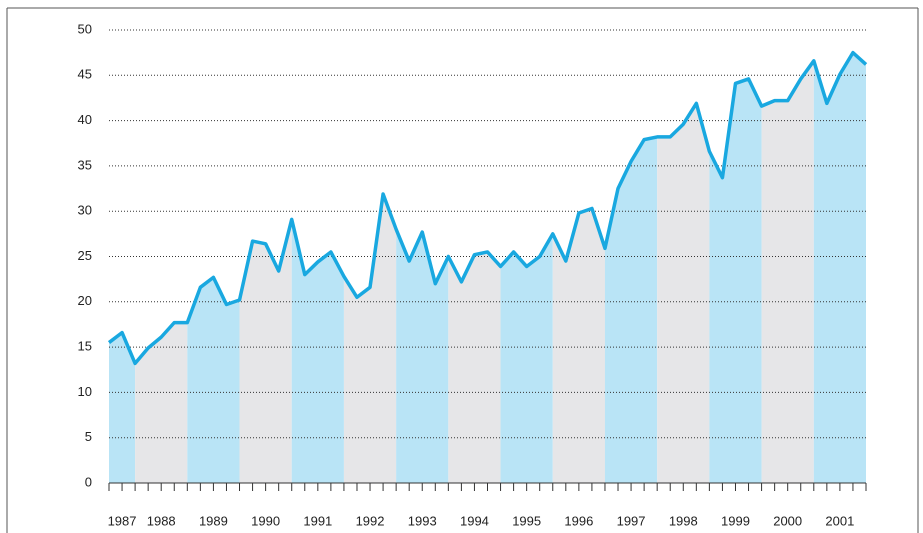  I want to click on x-band-label: 1989, so click(213, 520).